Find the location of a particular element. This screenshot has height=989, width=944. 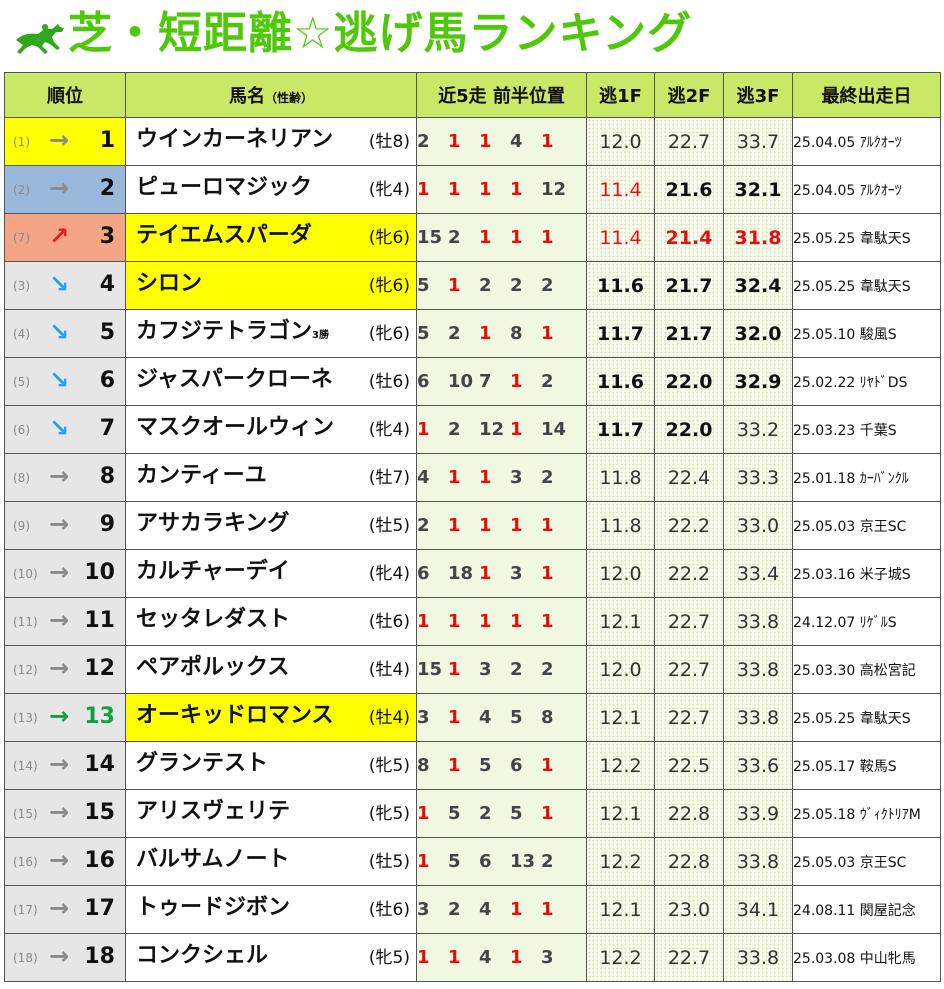

position-value: 4 is located at coordinates (485, 909).